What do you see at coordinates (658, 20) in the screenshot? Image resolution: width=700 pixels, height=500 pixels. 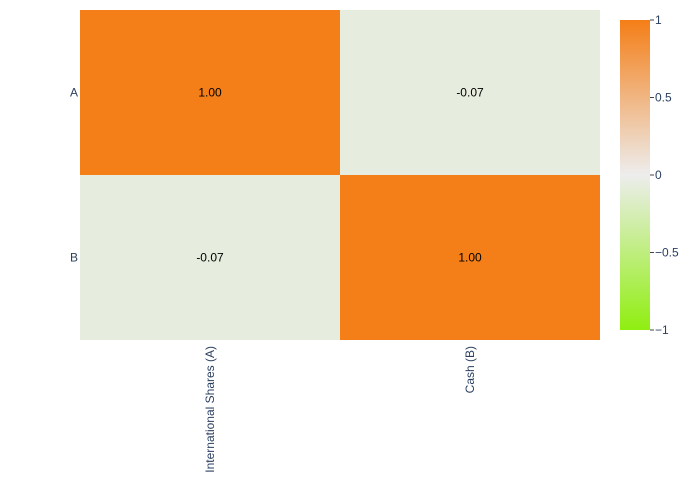 I see `colorbar-tick-label: 1` at bounding box center [658, 20].